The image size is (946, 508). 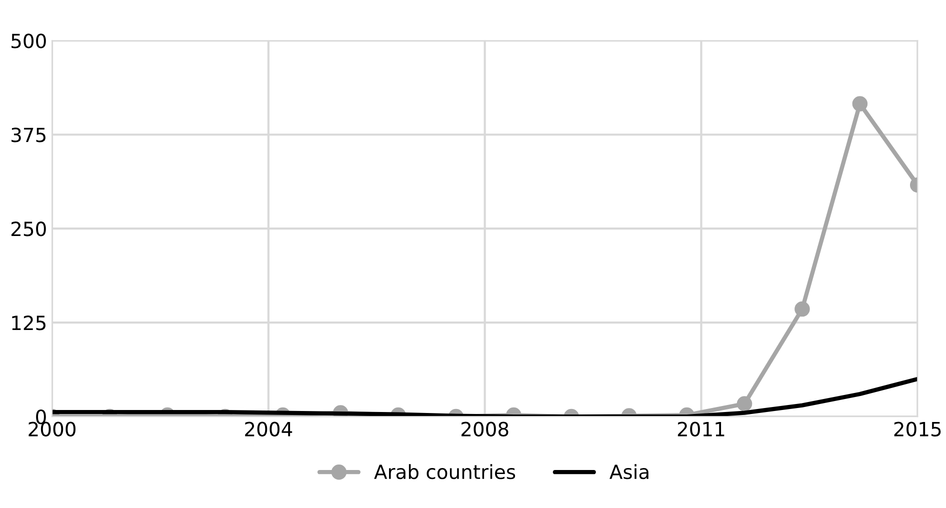 What do you see at coordinates (445, 472) in the screenshot?
I see `legend-label: Arab countries` at bounding box center [445, 472].